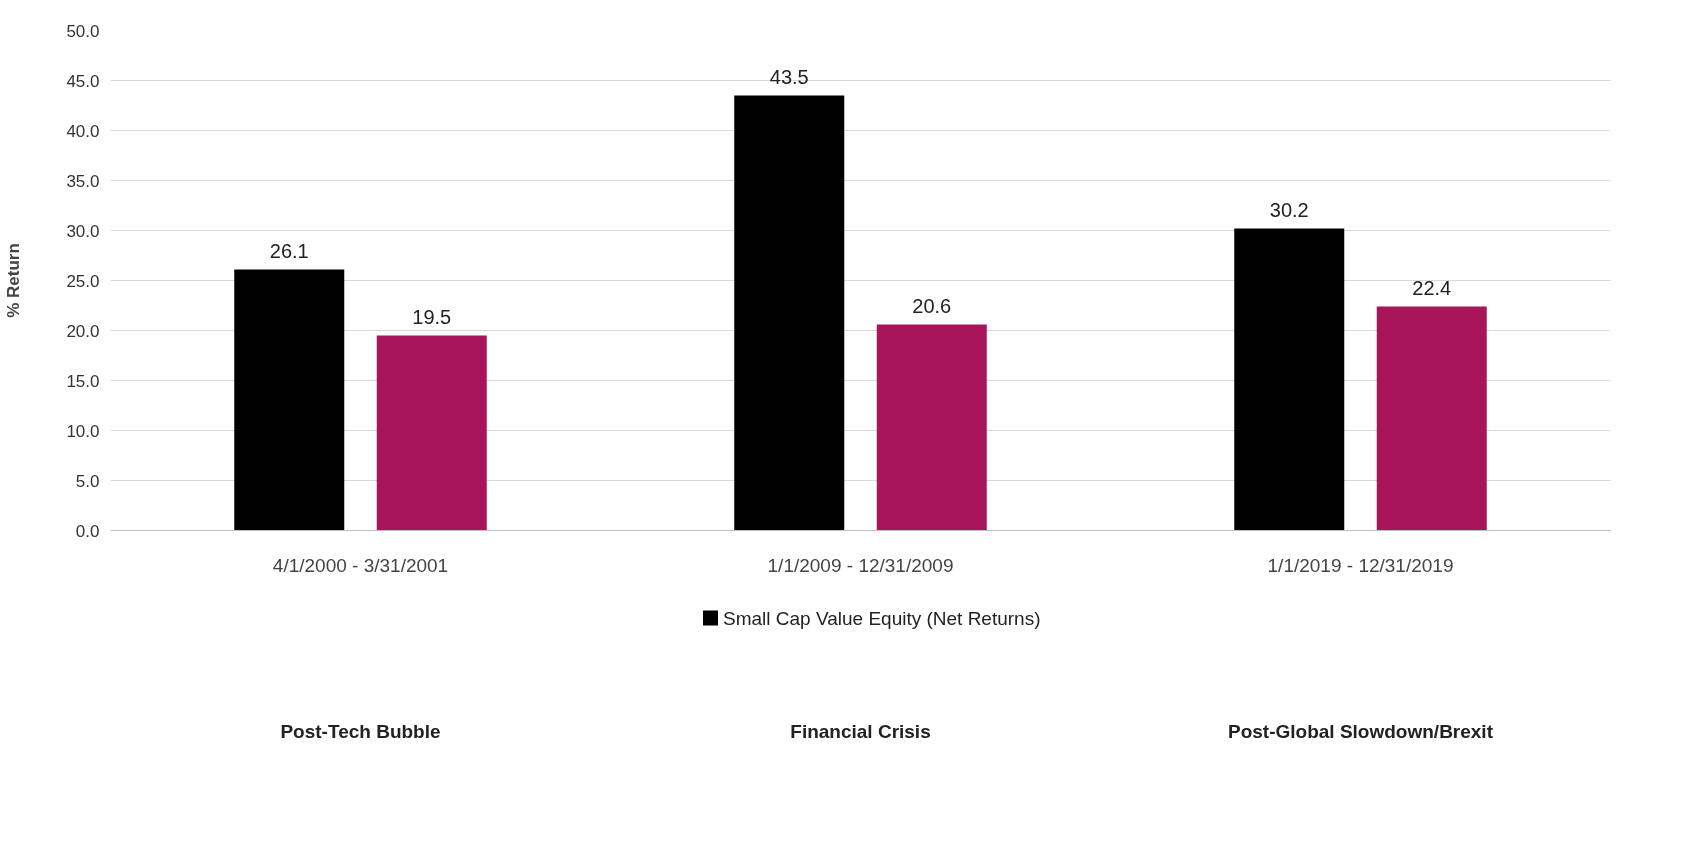  What do you see at coordinates (860, 731) in the screenshot?
I see `text: Financial Crisis` at bounding box center [860, 731].